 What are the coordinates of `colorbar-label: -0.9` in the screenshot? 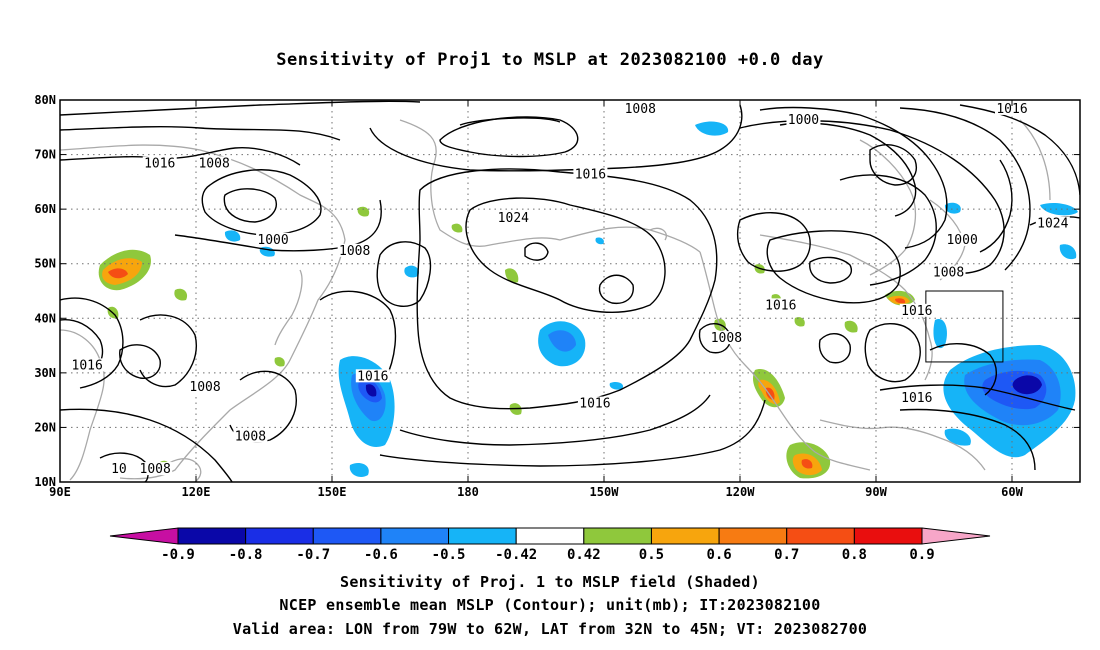 It's located at (178, 555).